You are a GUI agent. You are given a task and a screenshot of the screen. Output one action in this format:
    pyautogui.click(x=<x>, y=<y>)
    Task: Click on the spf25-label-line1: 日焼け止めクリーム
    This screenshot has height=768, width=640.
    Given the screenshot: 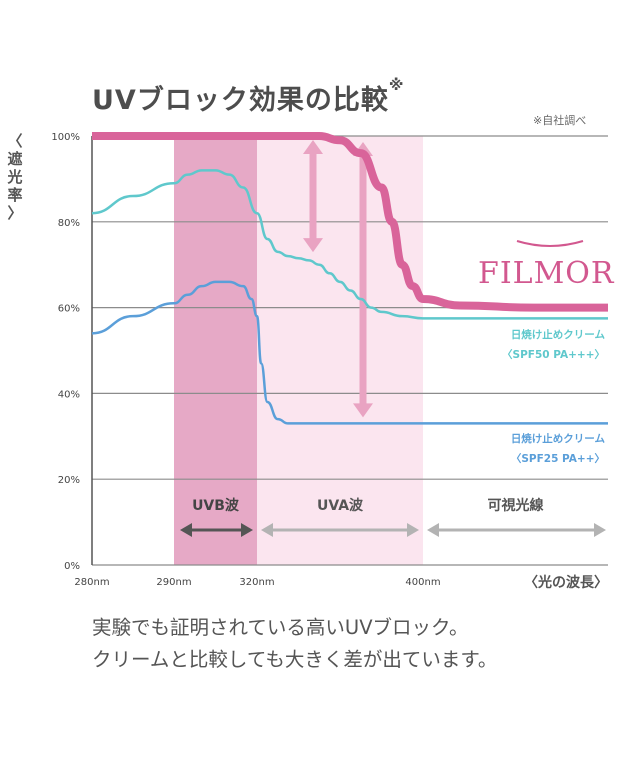 What is the action you would take?
    pyautogui.click(x=558, y=438)
    